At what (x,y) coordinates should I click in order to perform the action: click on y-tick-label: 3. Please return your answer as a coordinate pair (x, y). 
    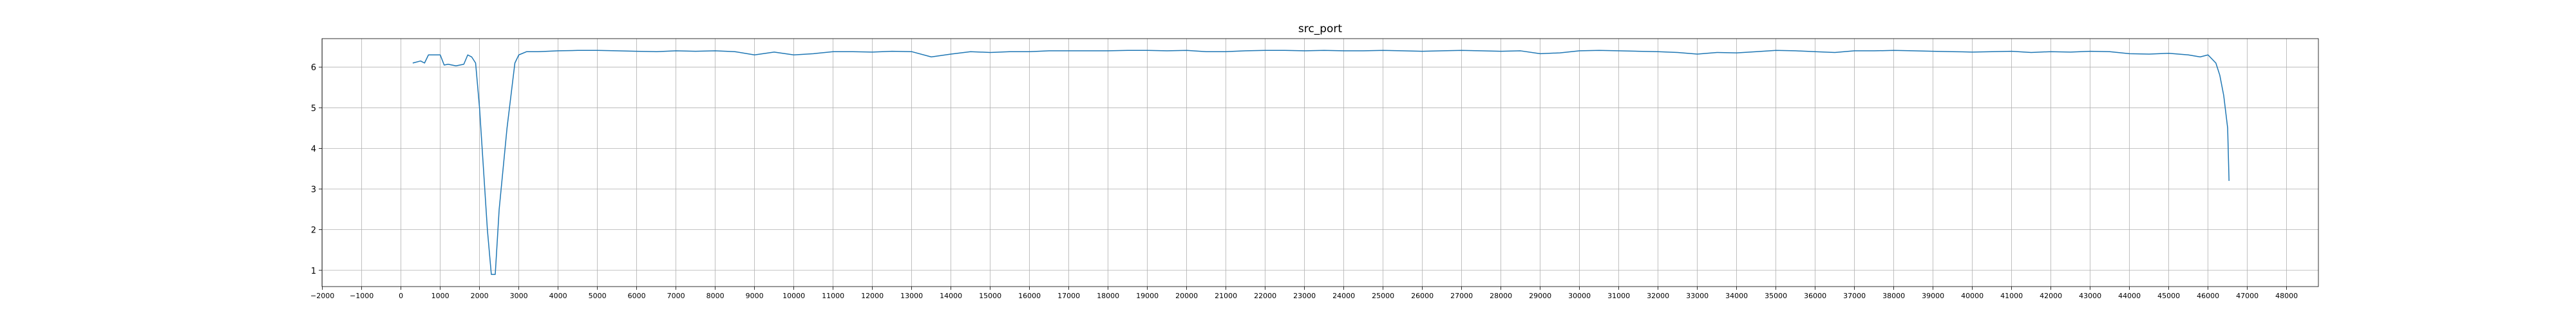
    Looking at the image, I should click on (313, 190).